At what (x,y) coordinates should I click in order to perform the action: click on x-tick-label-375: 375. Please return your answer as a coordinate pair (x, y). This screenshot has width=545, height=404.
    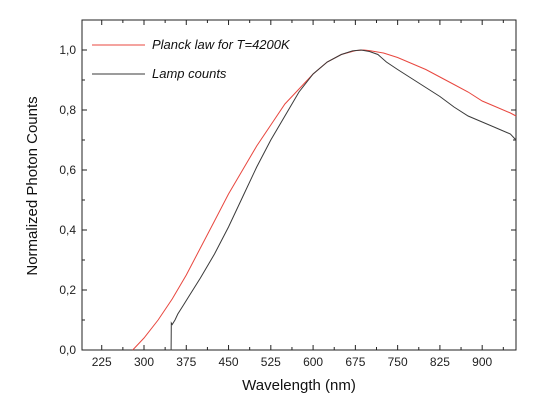
    Looking at the image, I should click on (186, 362).